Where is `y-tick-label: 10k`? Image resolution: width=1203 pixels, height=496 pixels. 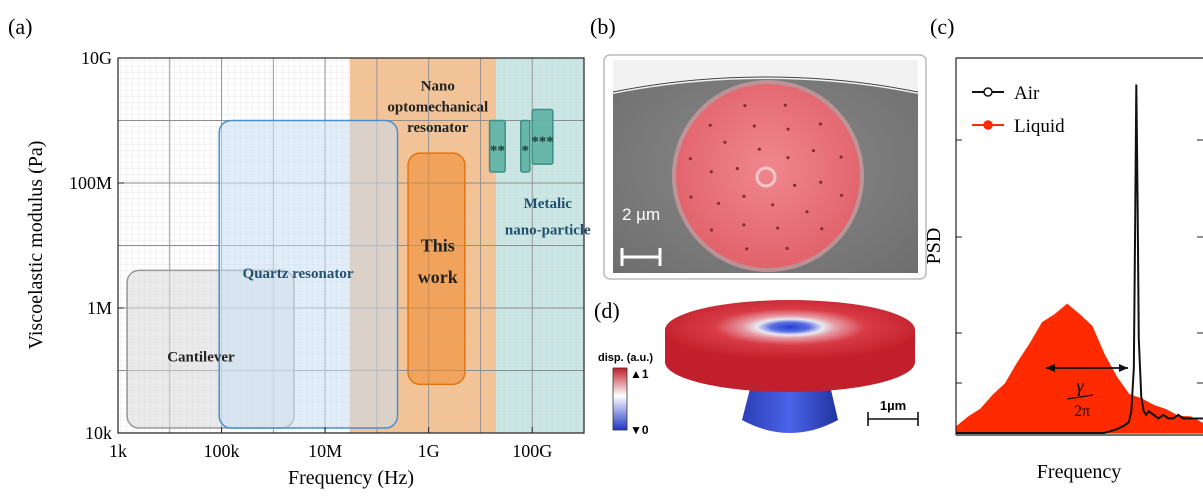 y-tick-label: 10k is located at coordinates (98, 433).